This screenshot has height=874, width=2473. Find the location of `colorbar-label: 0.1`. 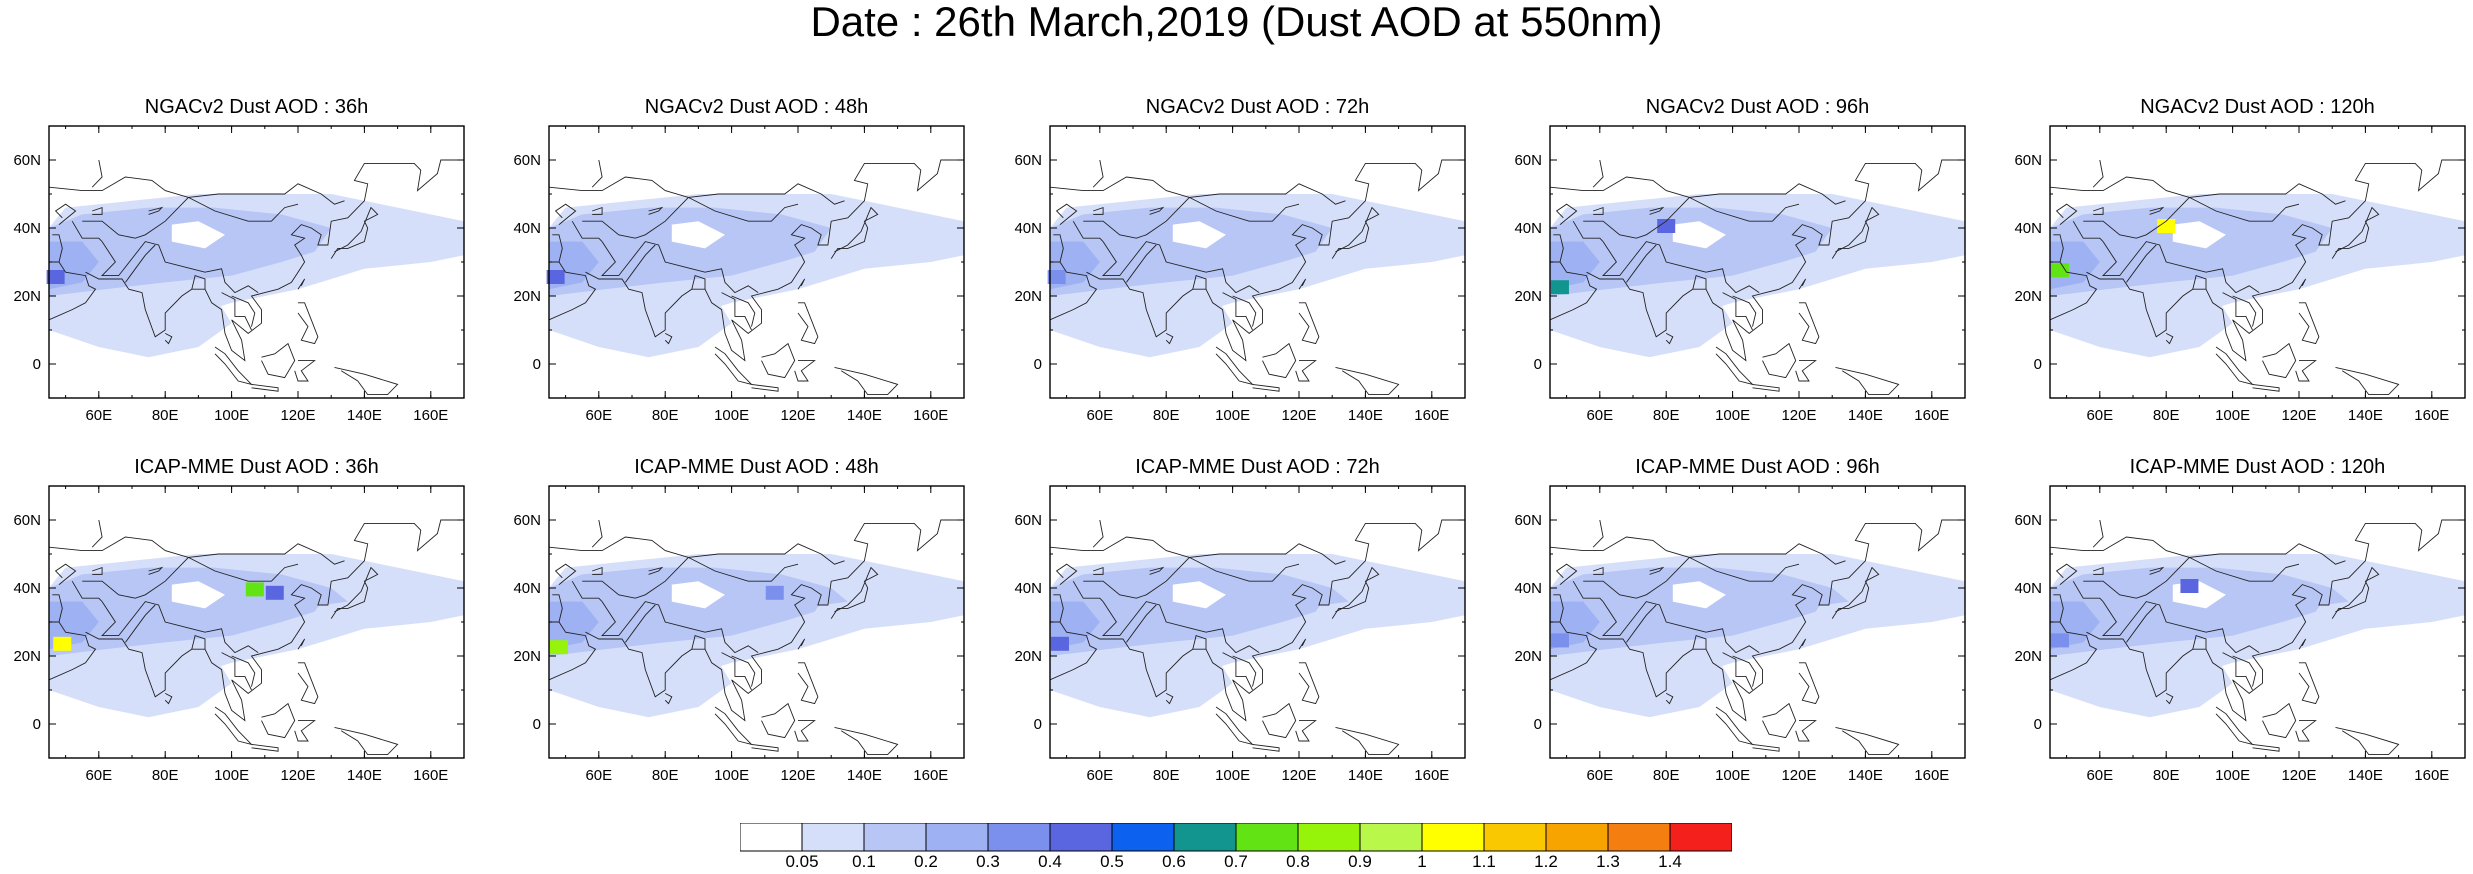

colorbar-label: 0.1 is located at coordinates (864, 861).